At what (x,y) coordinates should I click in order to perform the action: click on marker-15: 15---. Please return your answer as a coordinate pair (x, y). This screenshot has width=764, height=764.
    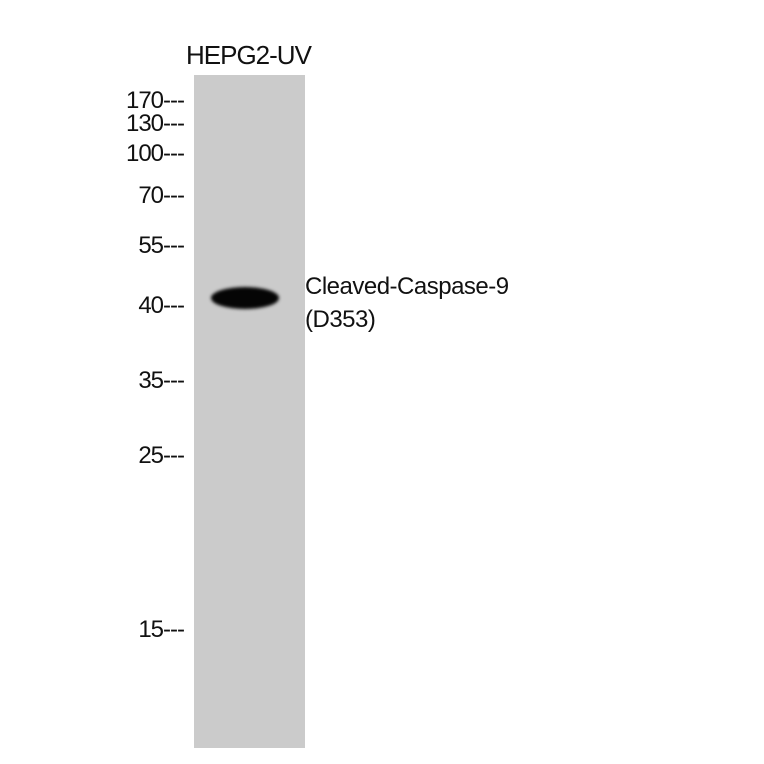
    Looking at the image, I should click on (161, 629).